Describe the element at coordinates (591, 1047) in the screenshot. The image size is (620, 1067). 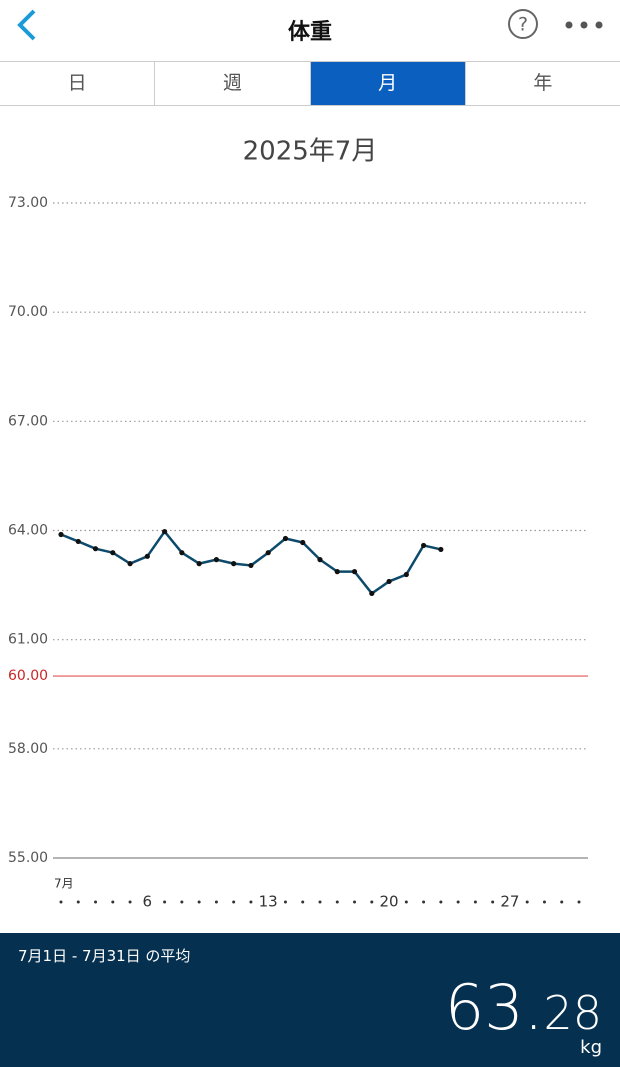
I see `unit-label: kg` at that location.